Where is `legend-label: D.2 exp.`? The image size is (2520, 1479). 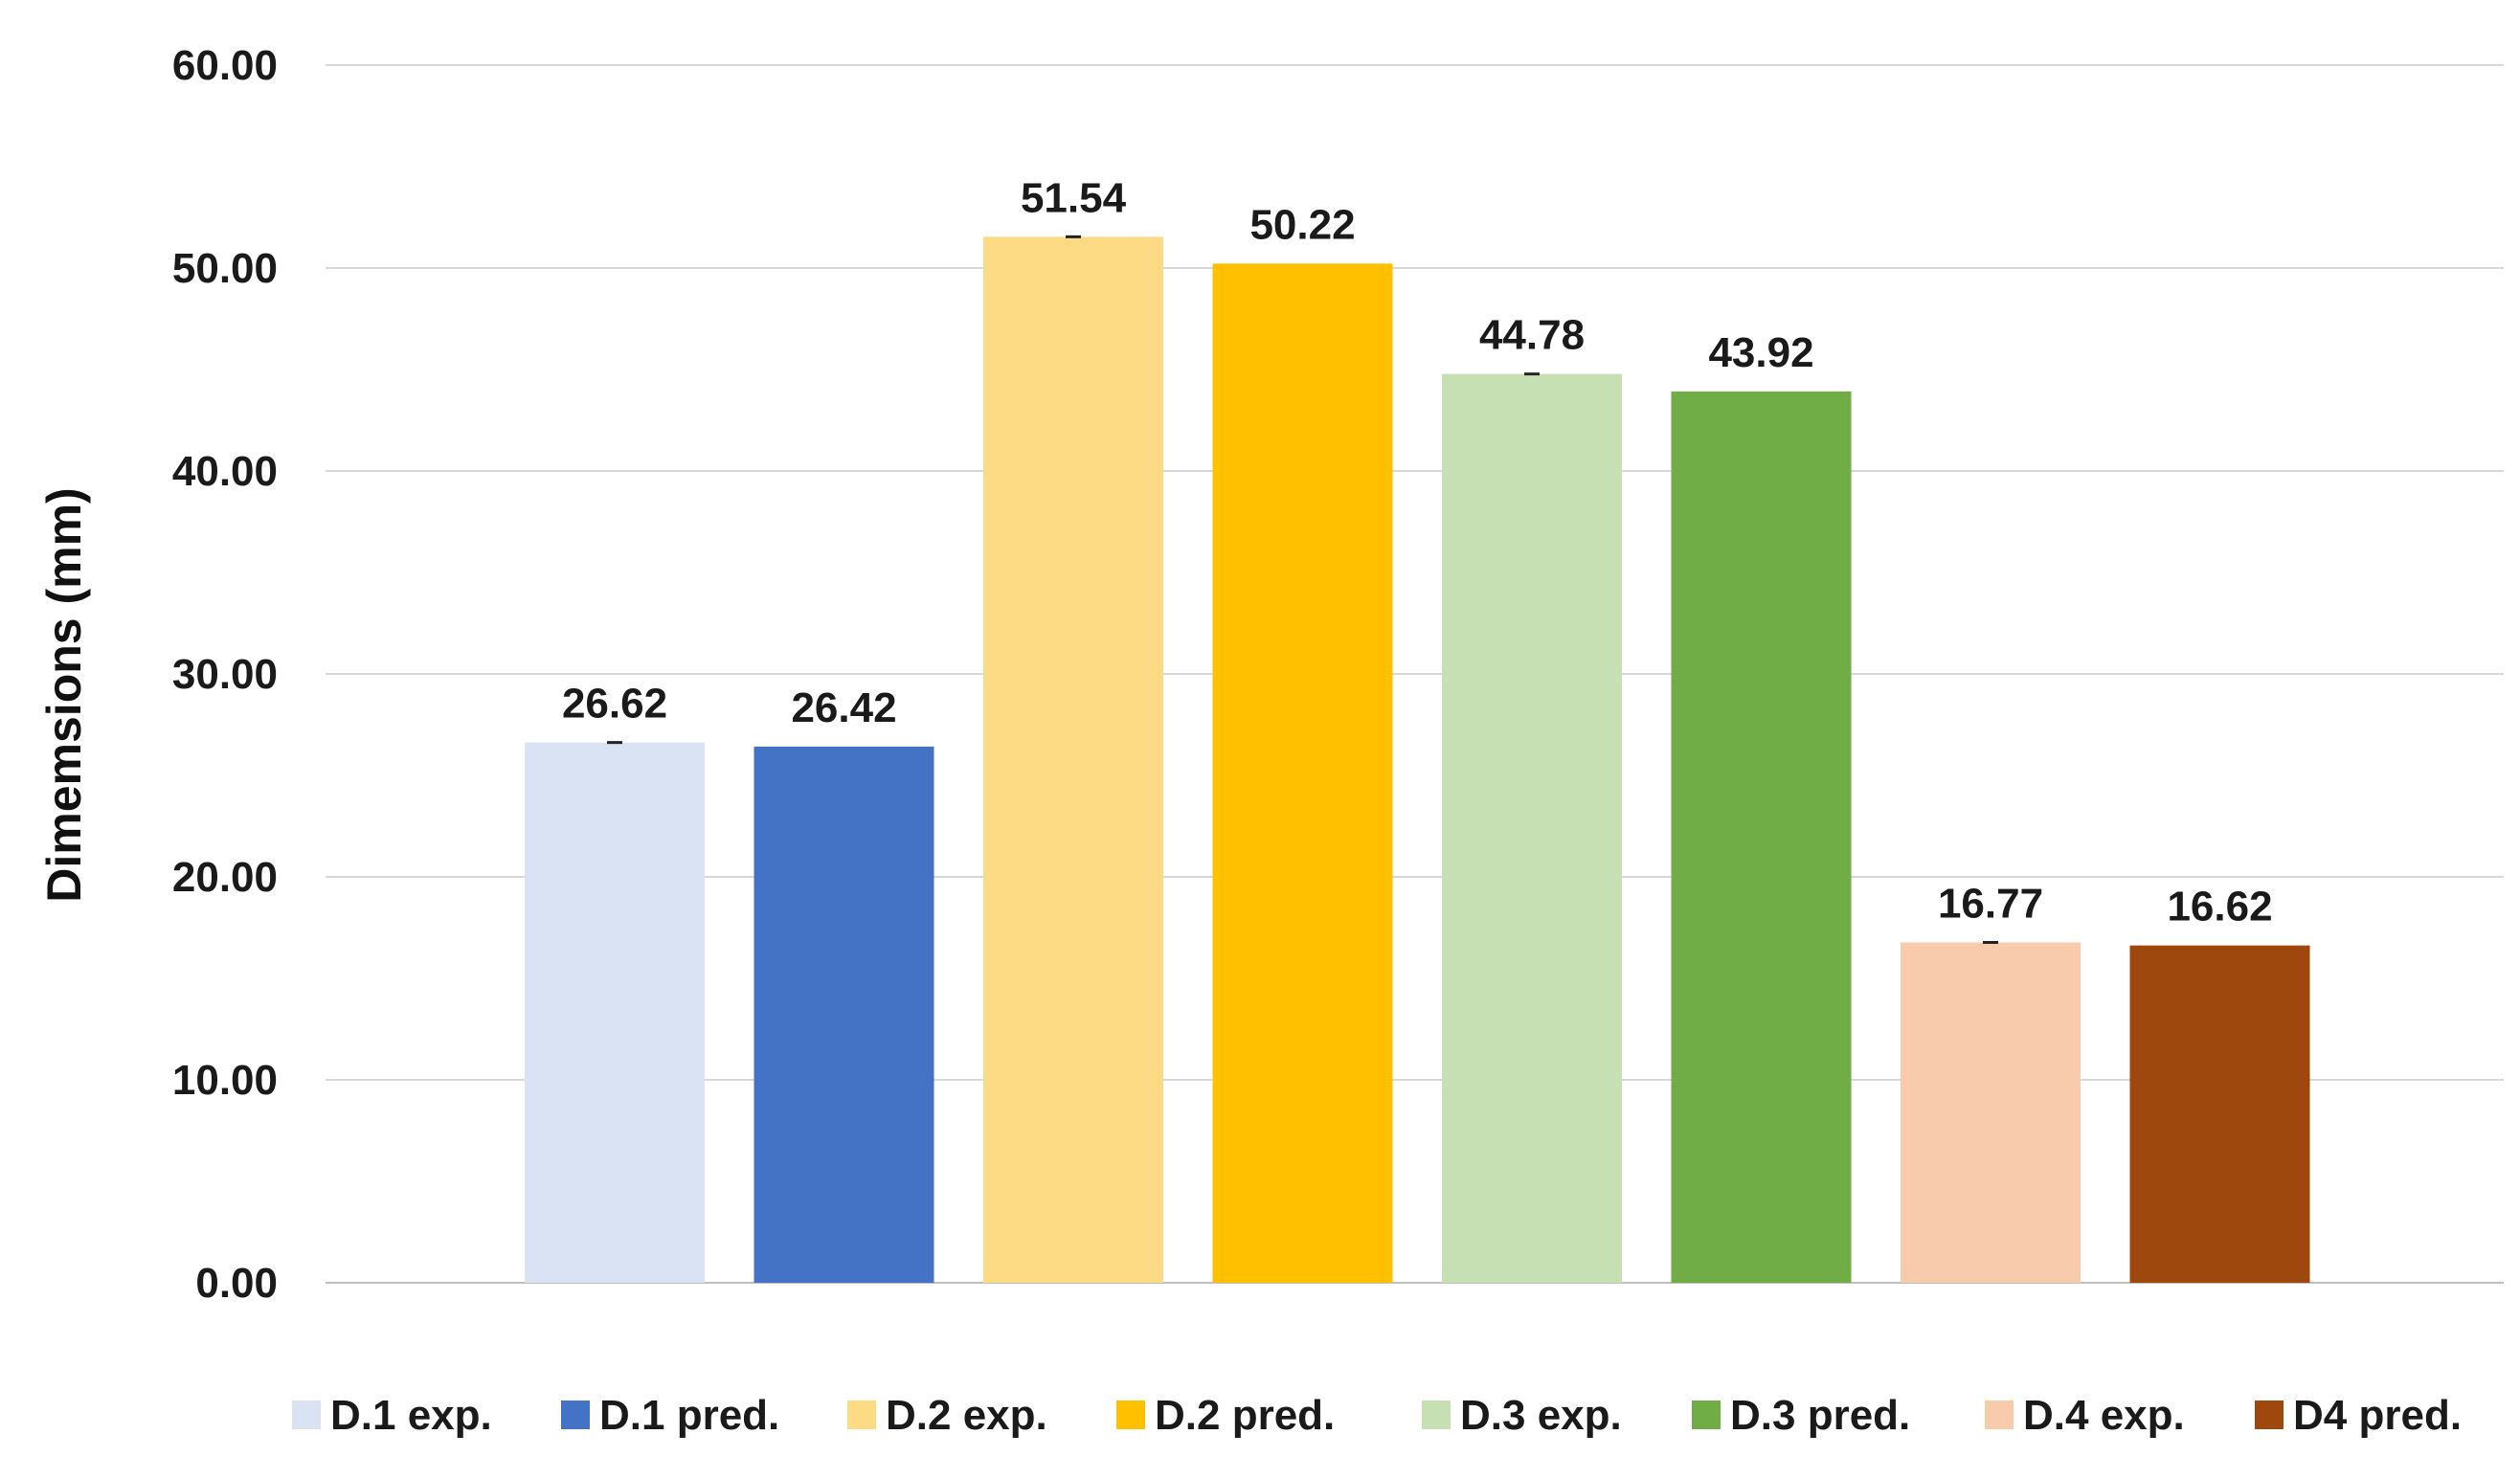 legend-label: D.2 exp. is located at coordinates (967, 1415).